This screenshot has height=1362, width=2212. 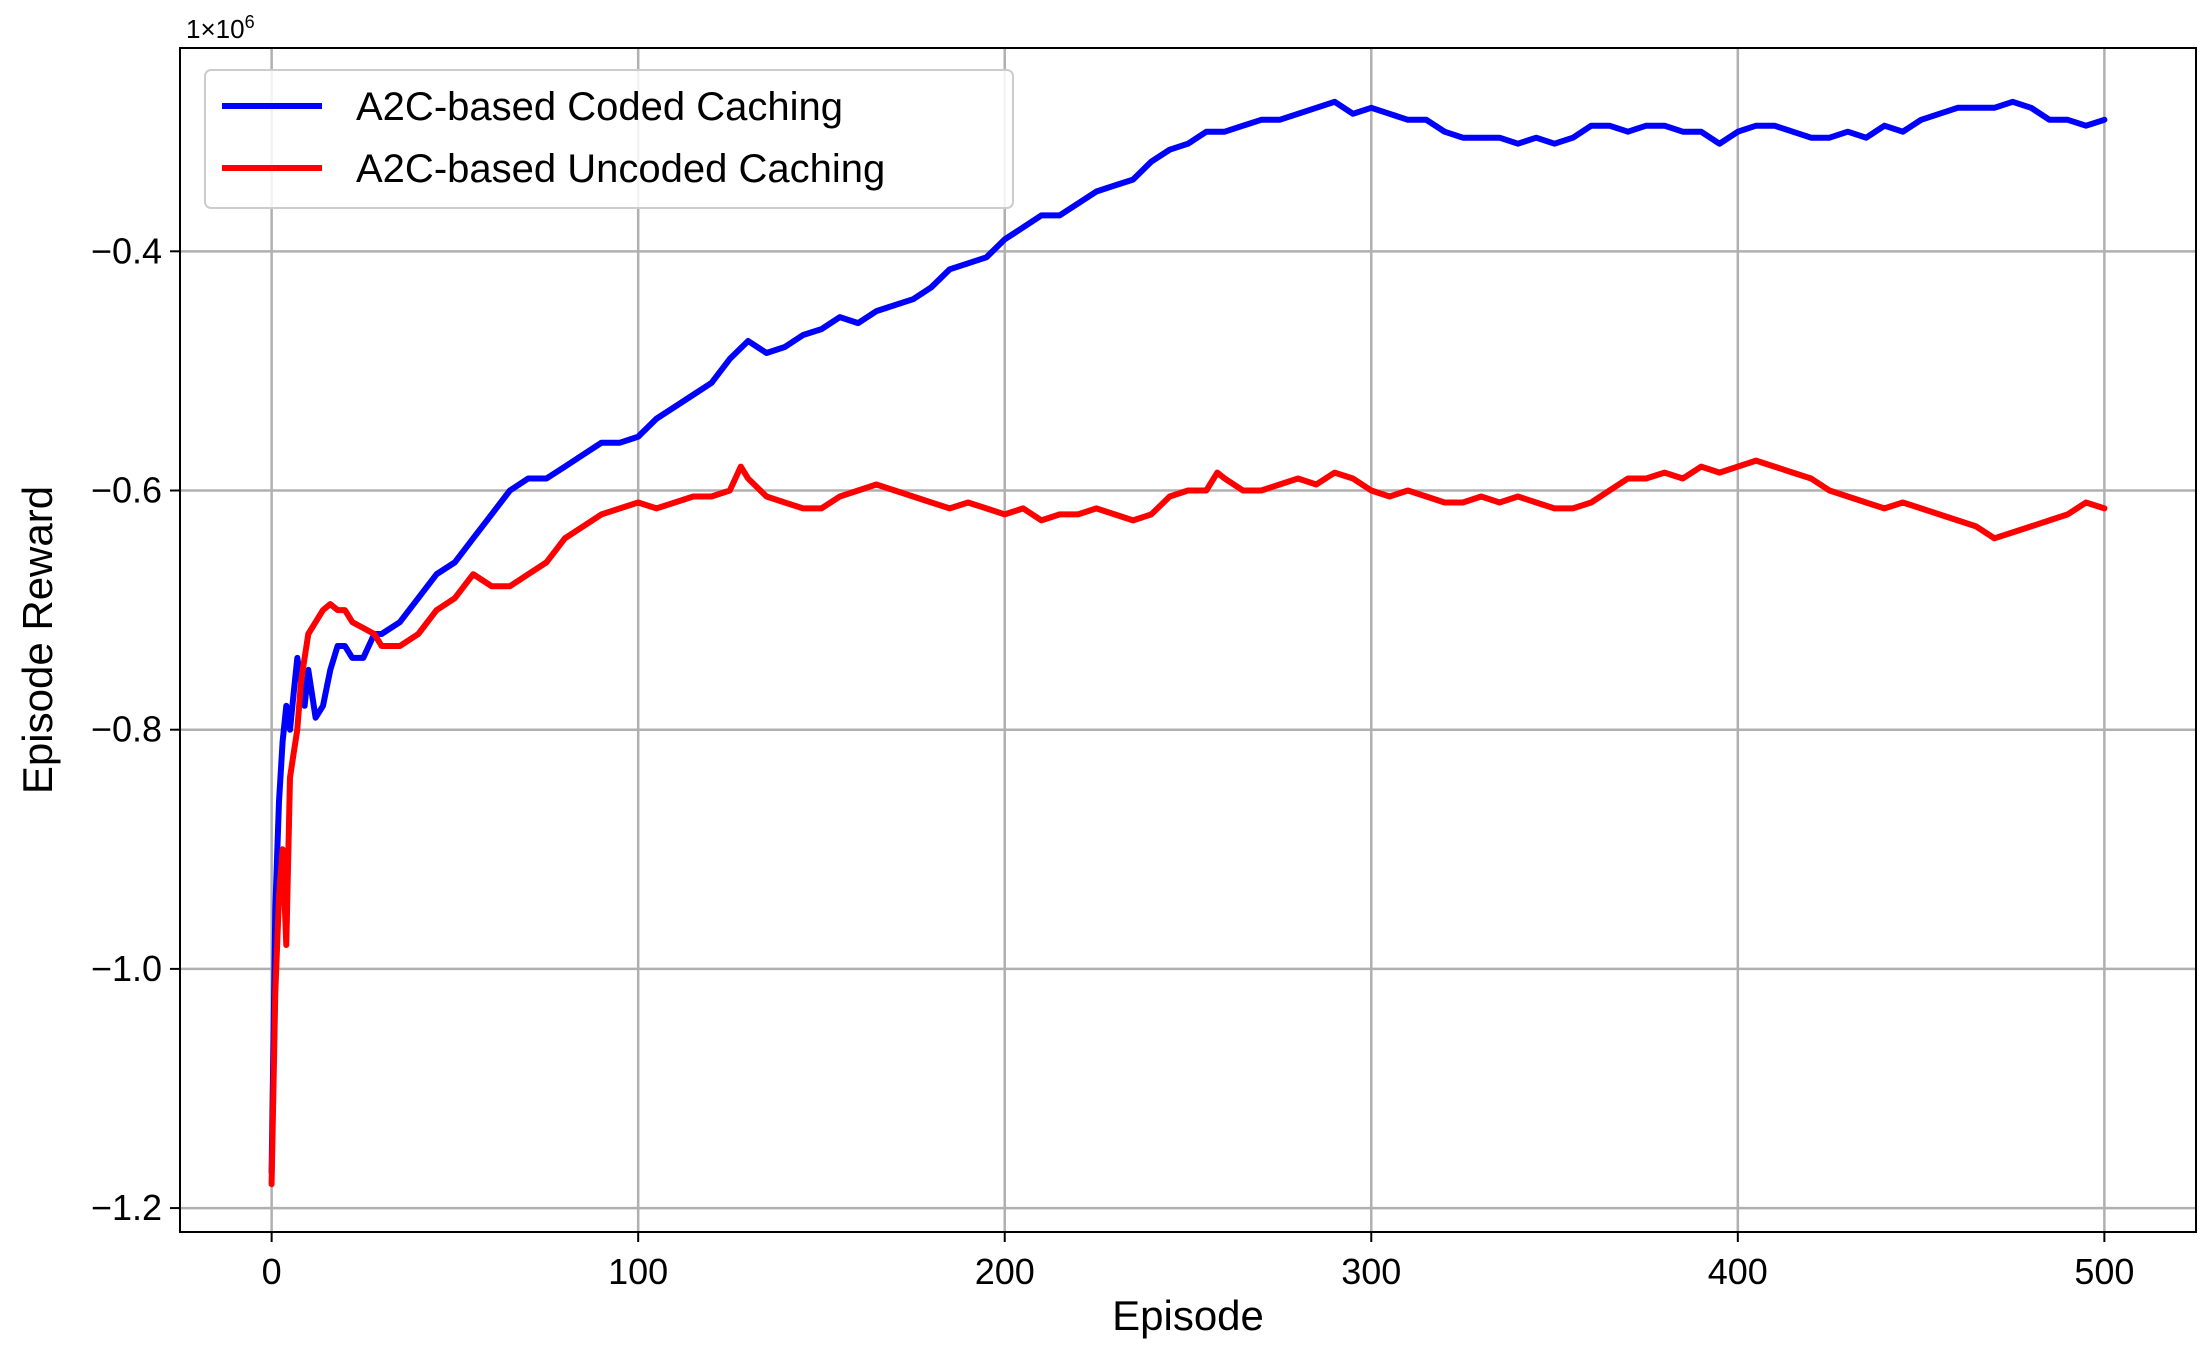 What do you see at coordinates (1738, 1271) in the screenshot?
I see `x-tick-label: 400` at bounding box center [1738, 1271].